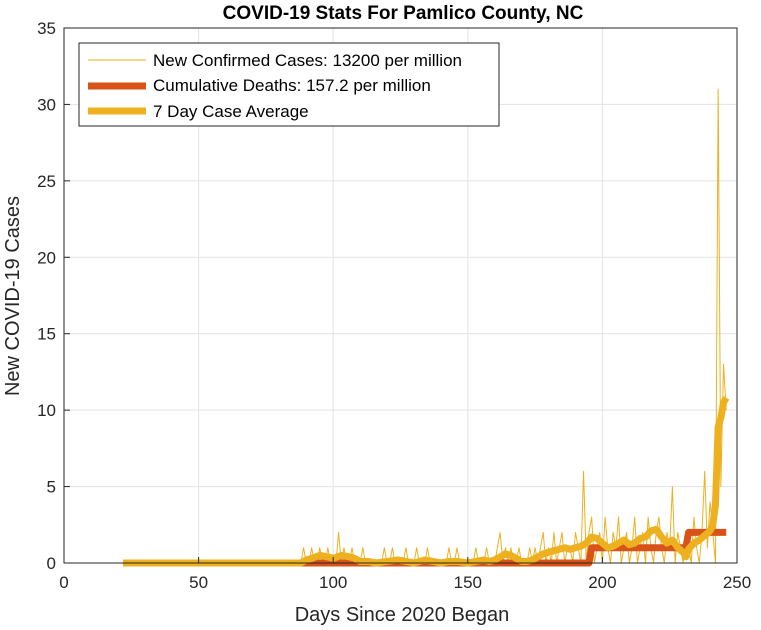 This screenshot has height=630, width=761. Describe the element at coordinates (198, 582) in the screenshot. I see `x-tick-label: 50` at that location.